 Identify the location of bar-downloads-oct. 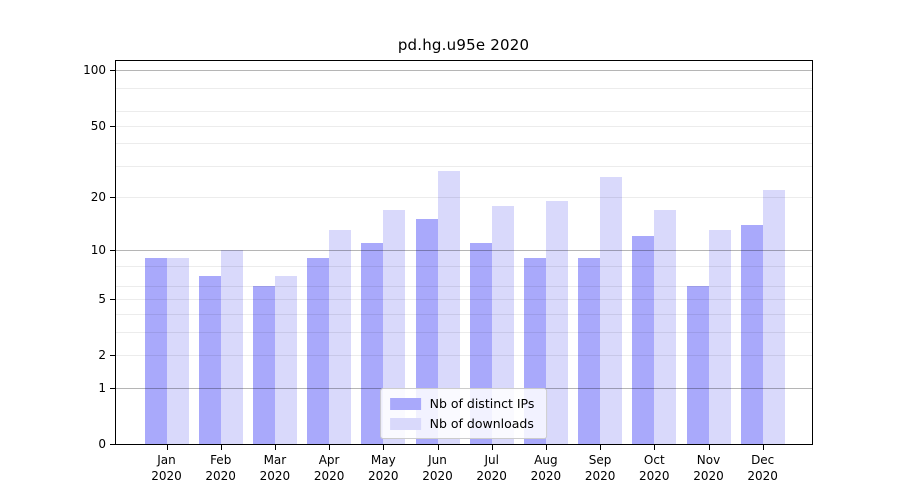
(665, 326).